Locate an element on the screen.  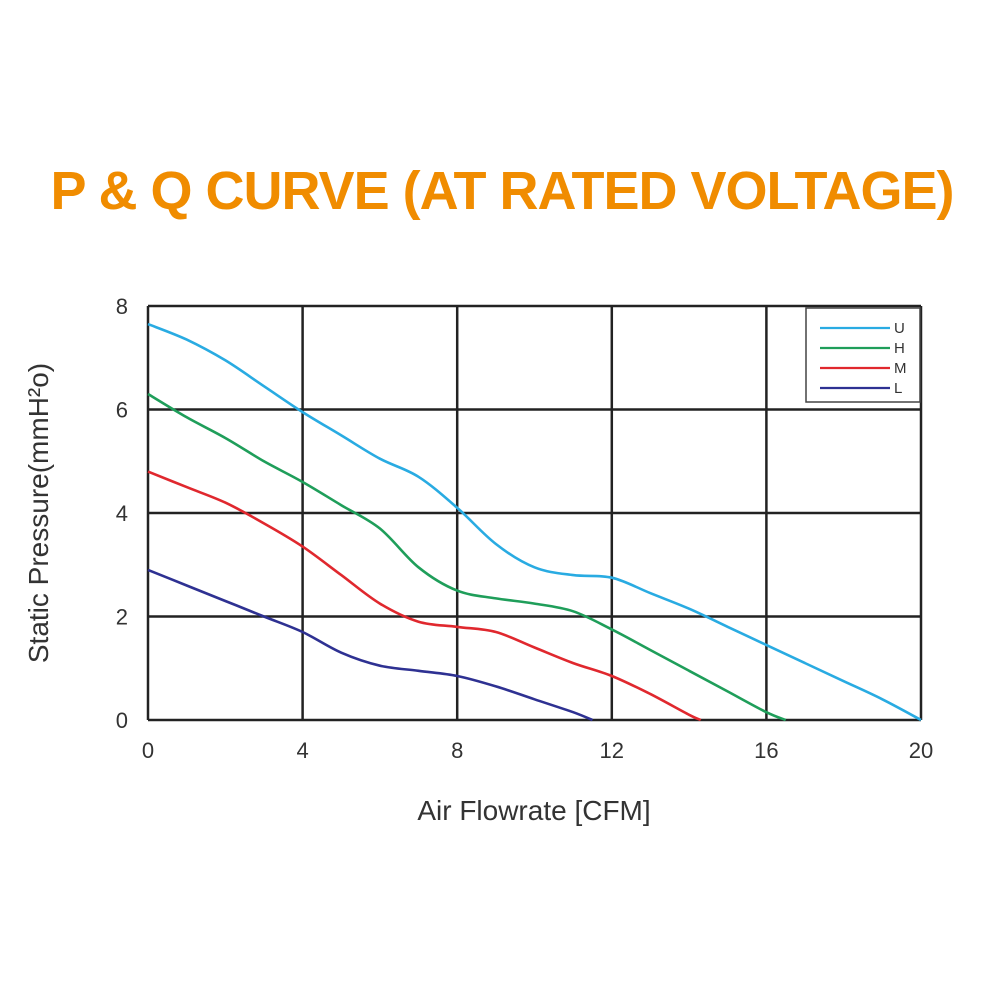
legend-label-H: H is located at coordinates (899, 348).